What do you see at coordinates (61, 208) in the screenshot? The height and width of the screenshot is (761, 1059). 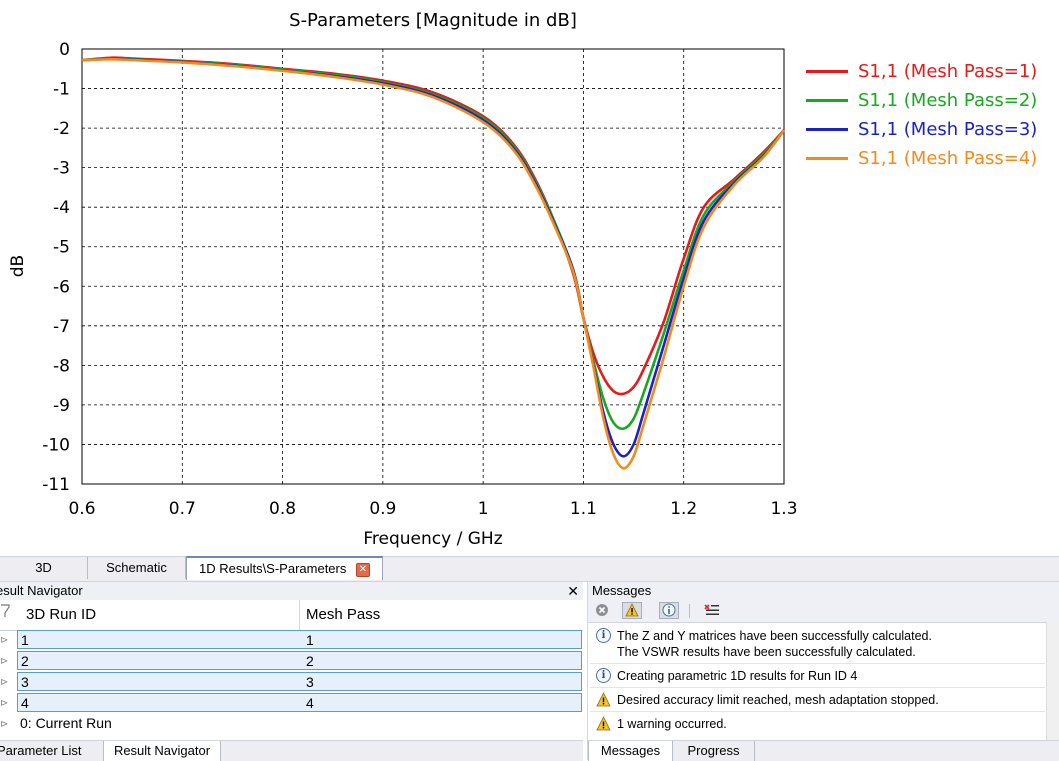 I see `y-tick-label: -4` at bounding box center [61, 208].